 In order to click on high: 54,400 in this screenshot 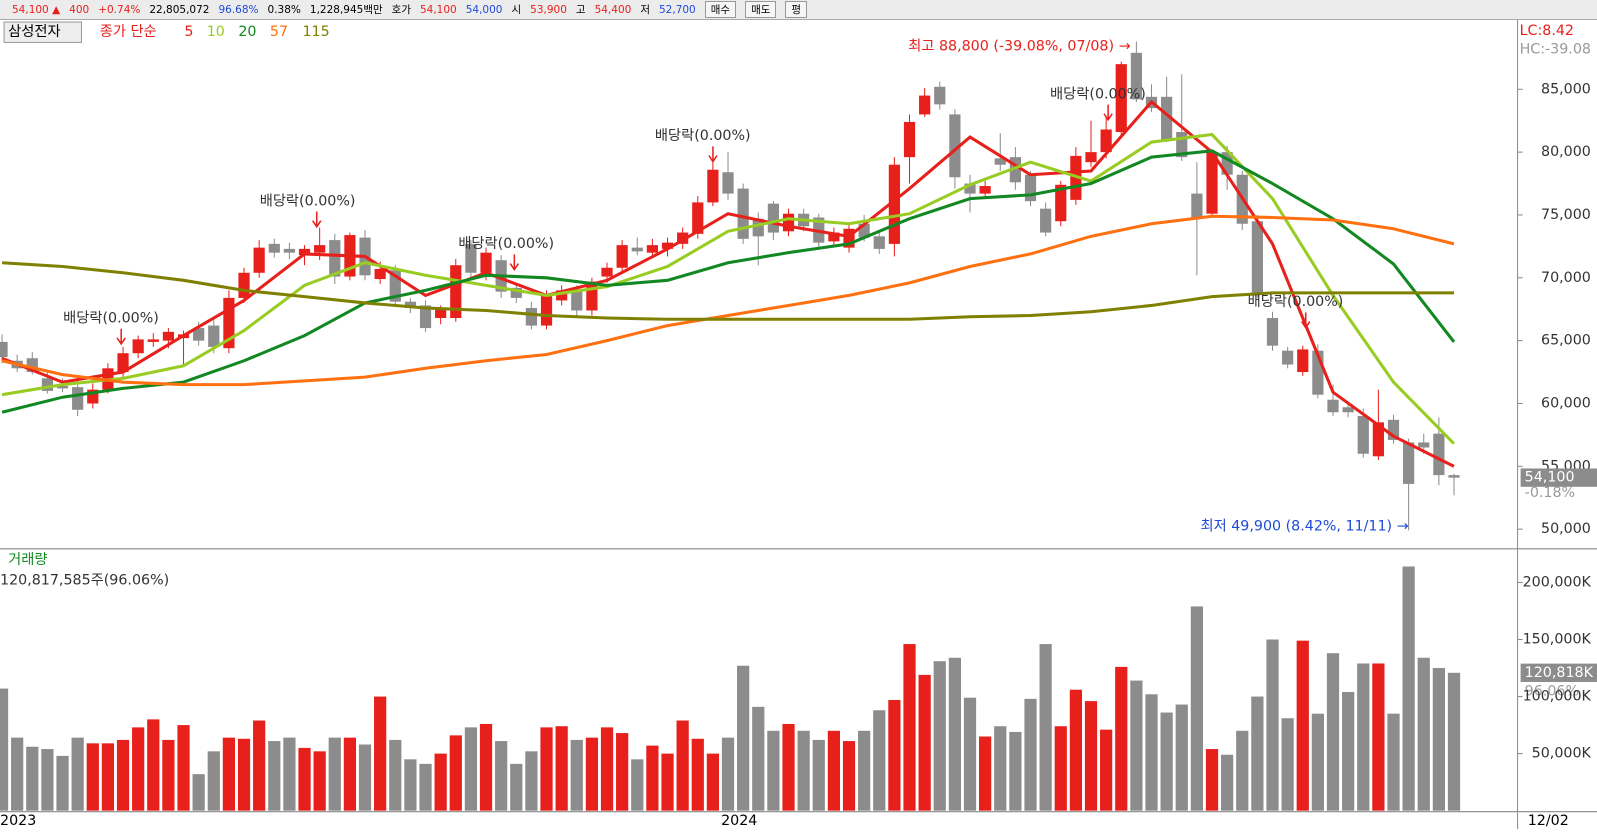, I will do `click(613, 9)`.